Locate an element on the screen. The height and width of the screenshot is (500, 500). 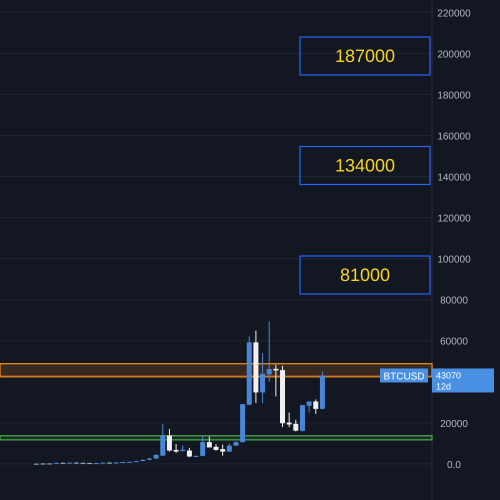
y-tick-label: 140000 is located at coordinates (454, 178).